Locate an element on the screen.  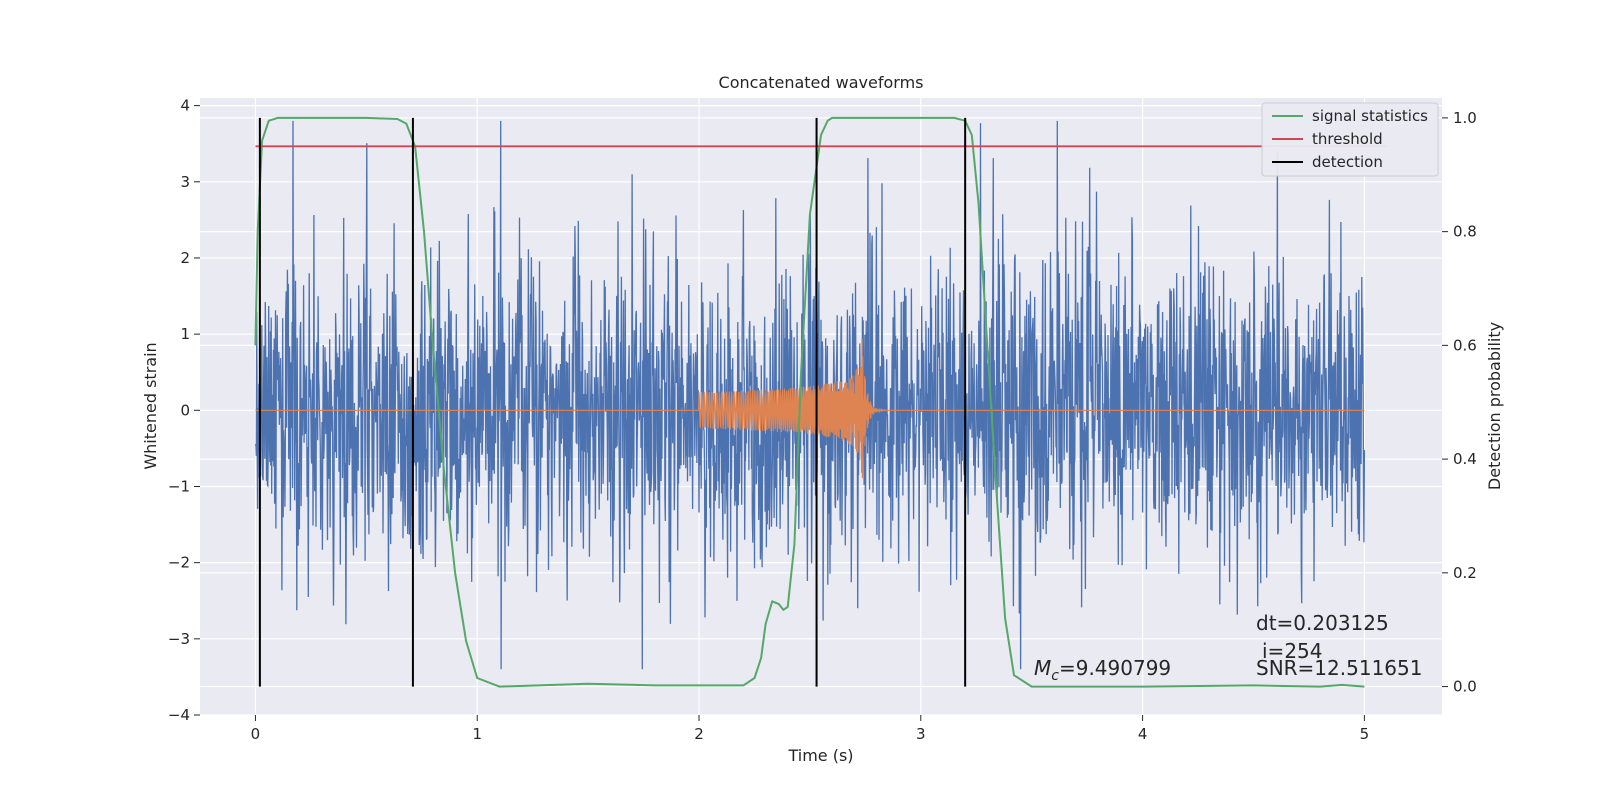
legend-label-threshold: threshold is located at coordinates (1347, 139).